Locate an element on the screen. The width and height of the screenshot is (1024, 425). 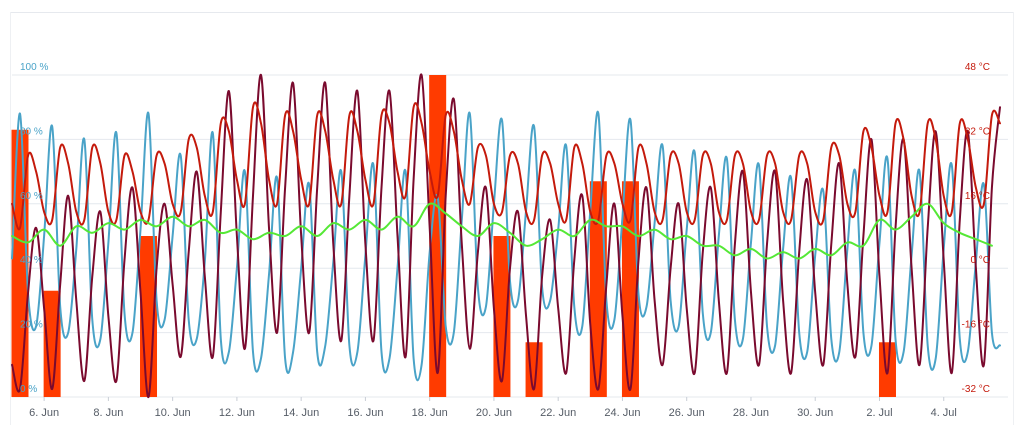
x-tick-label: 8. Jun is located at coordinates (108, 413).